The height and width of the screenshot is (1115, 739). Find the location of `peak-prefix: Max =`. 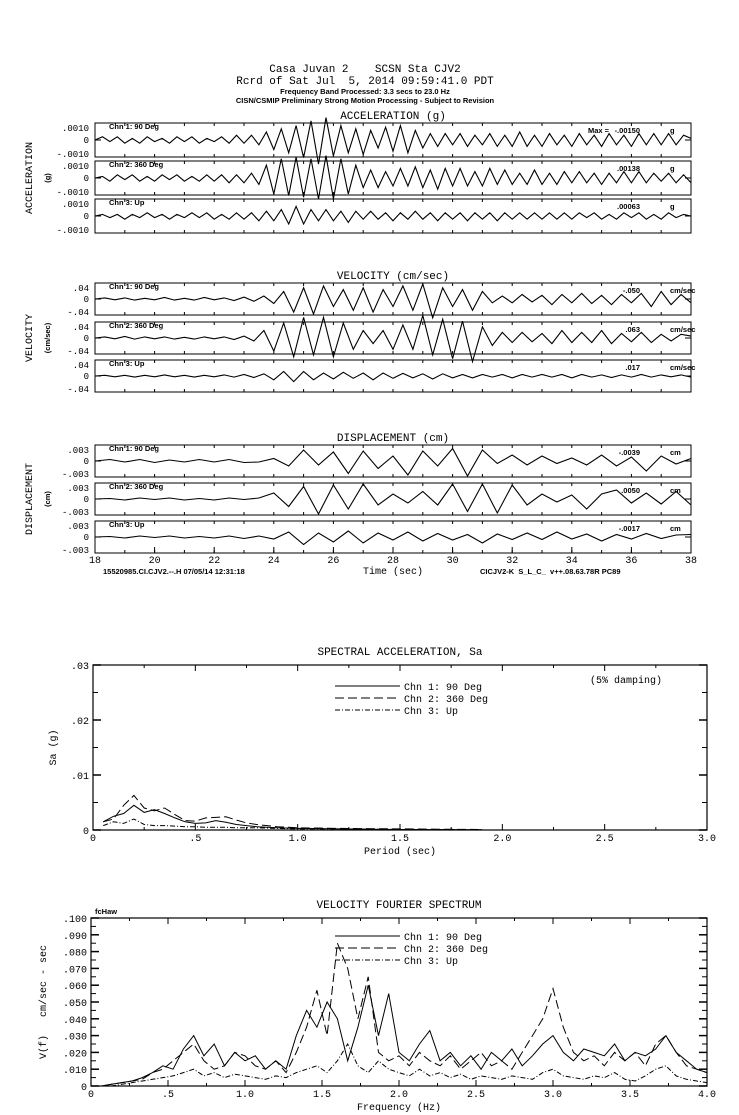

peak-prefix: Max = is located at coordinates (599, 130).